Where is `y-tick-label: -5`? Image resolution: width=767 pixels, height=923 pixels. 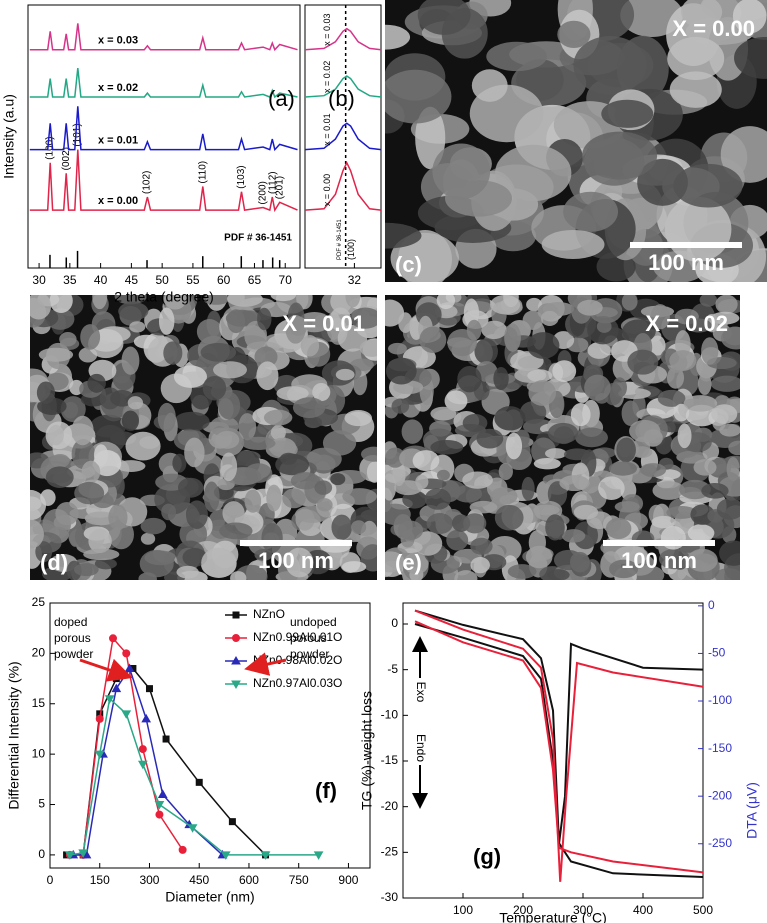 y-tick-label: -5 is located at coordinates (392, 669).